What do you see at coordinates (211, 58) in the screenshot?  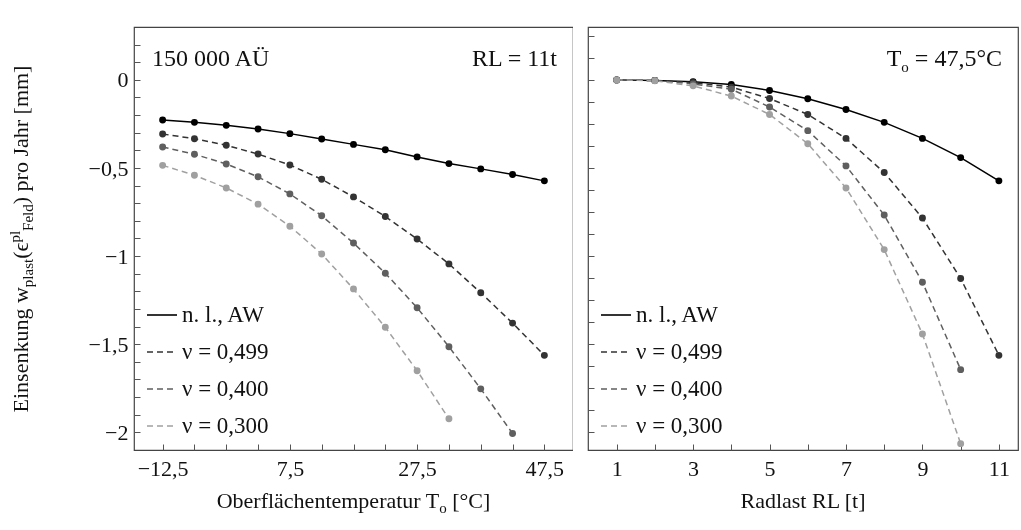 I see `annotation: 150 000 AÜ` at bounding box center [211, 58].